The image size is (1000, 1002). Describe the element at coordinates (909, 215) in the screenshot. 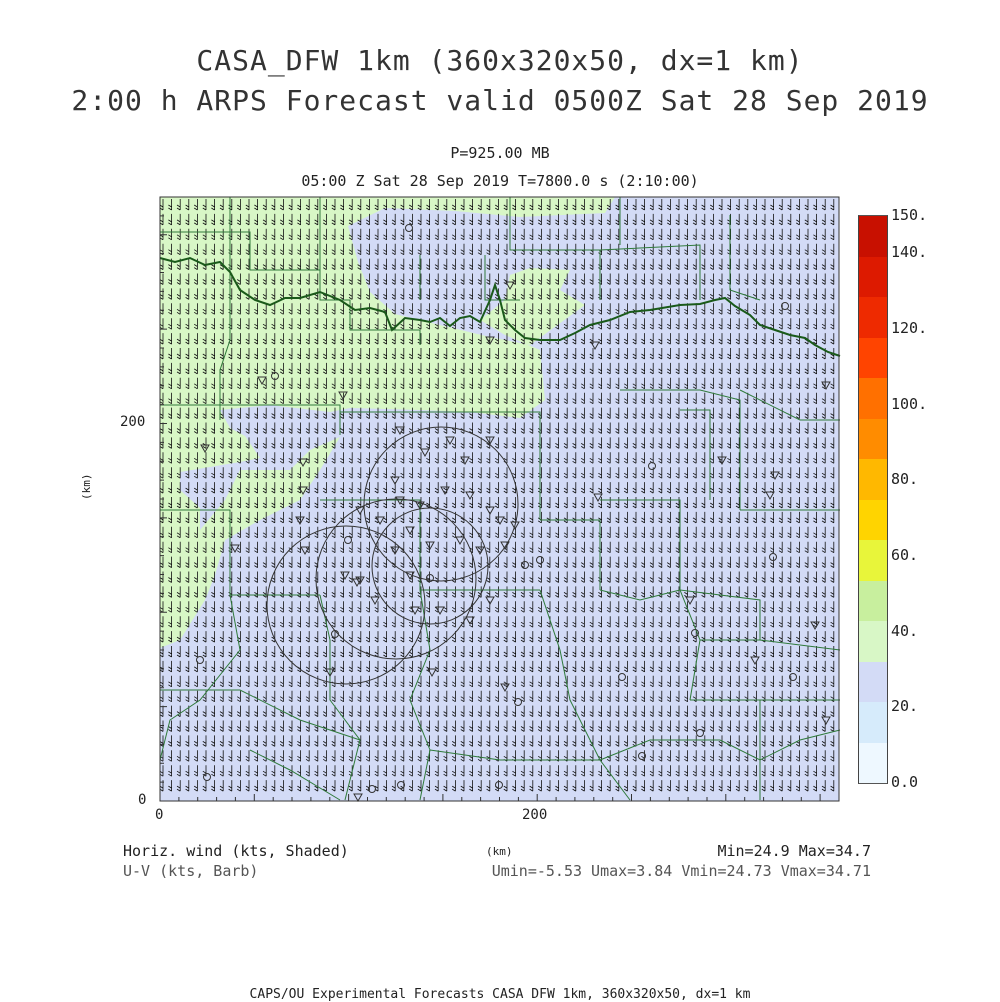

I see `colorbar-label: 150.` at that location.